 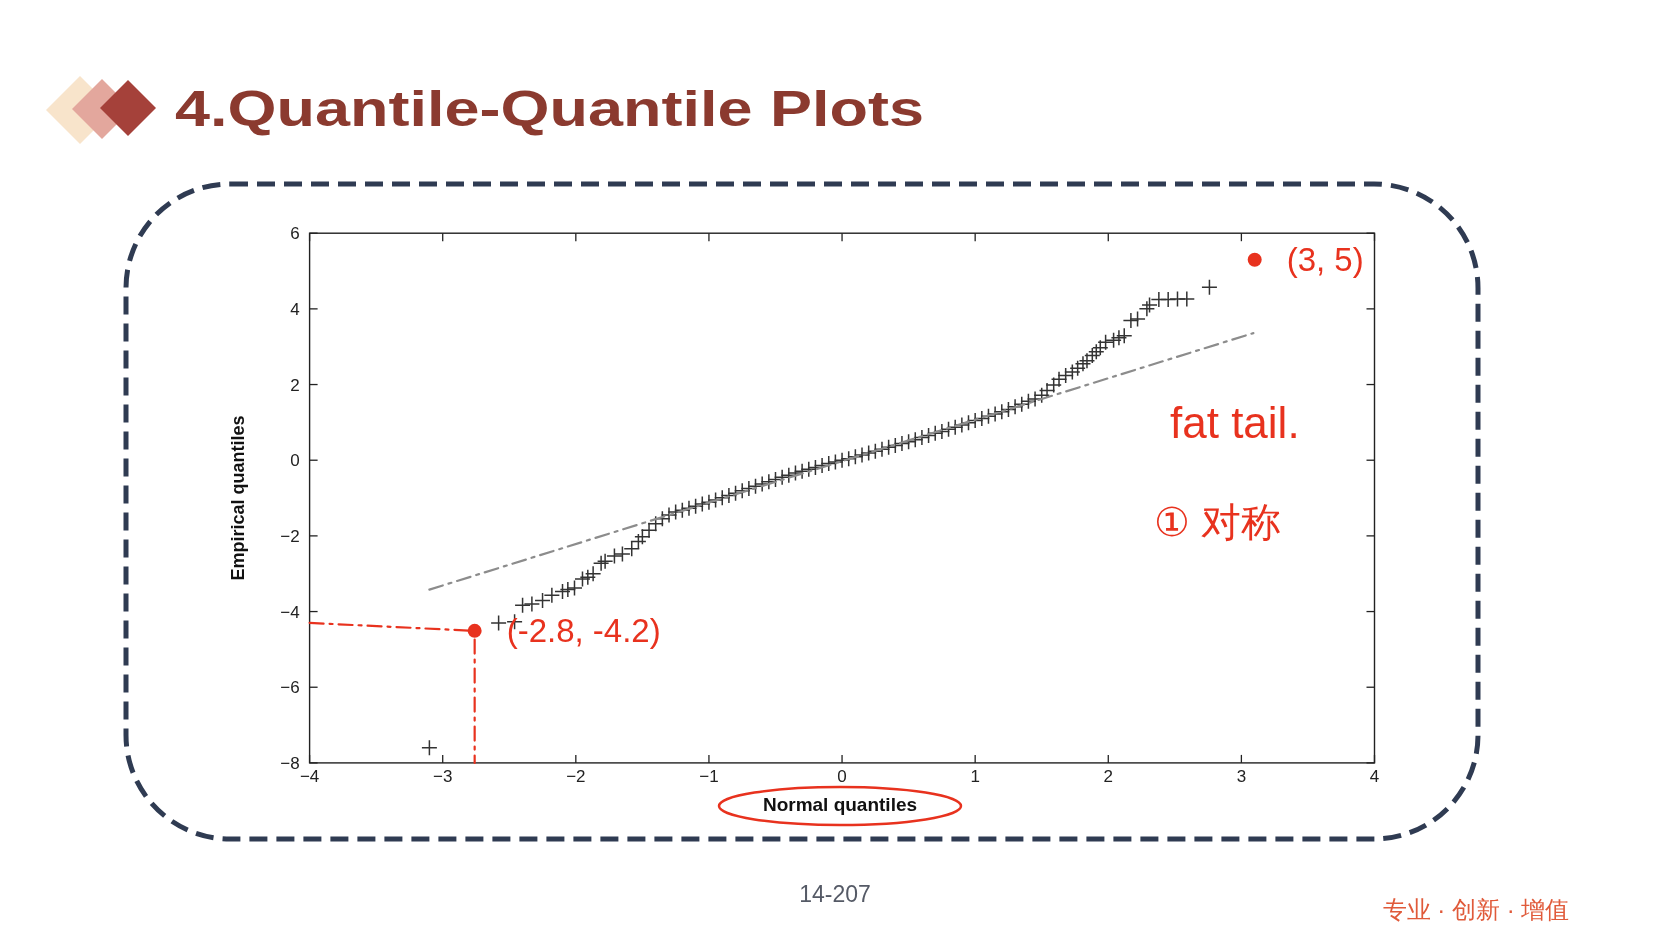 What do you see at coordinates (840, 804) in the screenshot?
I see `xlabel: Normal quantiles` at bounding box center [840, 804].